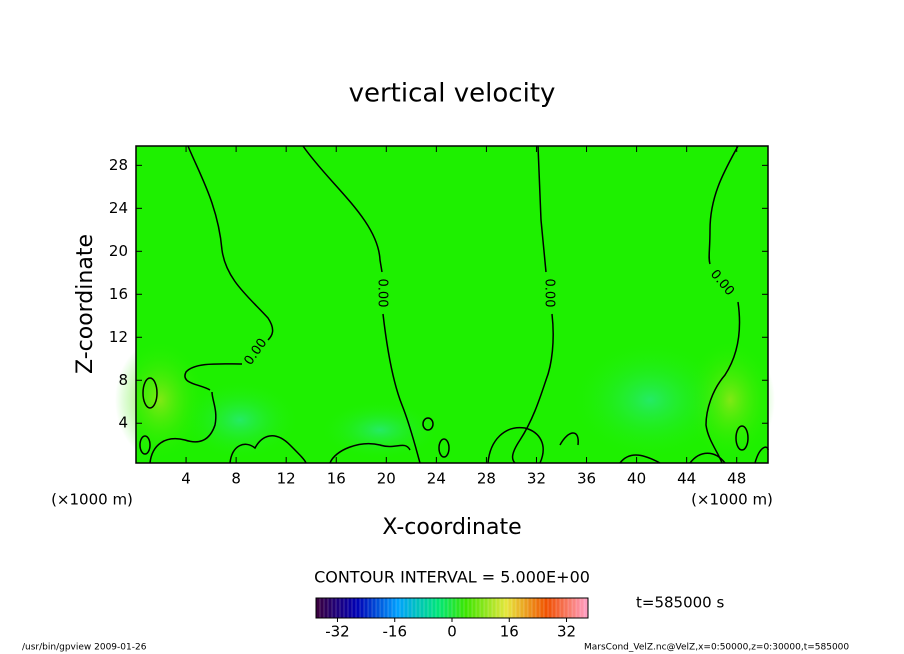 The image size is (904, 654). What do you see at coordinates (286, 479) in the screenshot?
I see `x-tick-label: 12` at bounding box center [286, 479].